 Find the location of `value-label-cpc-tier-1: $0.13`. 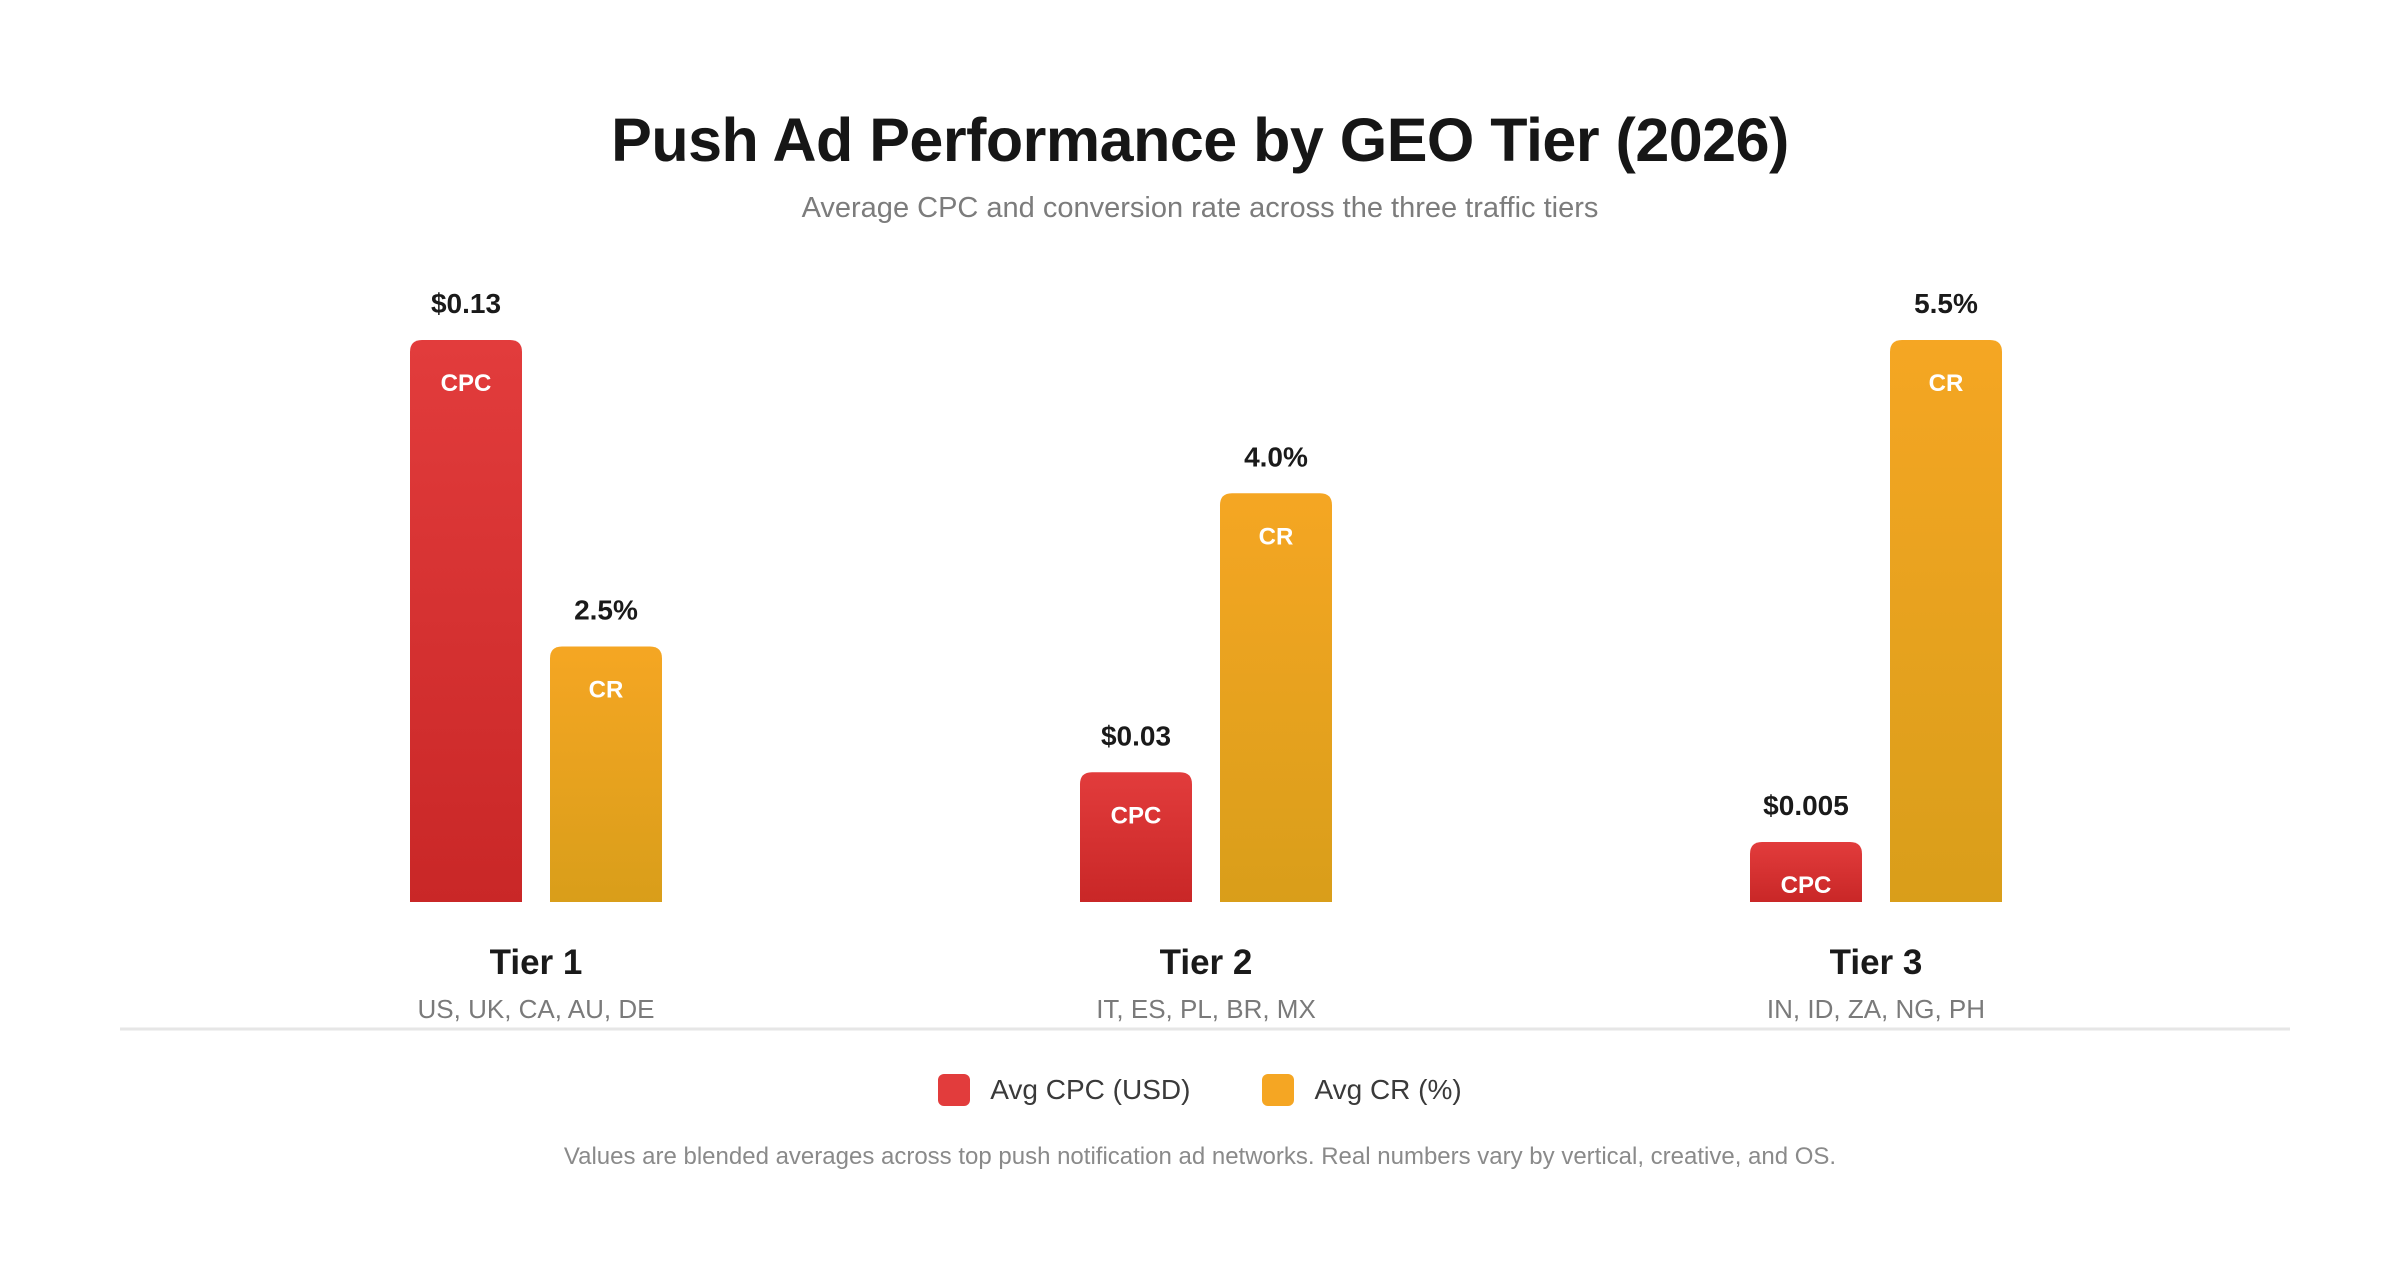

value-label-cpc-tier-1: $0.13 is located at coordinates (466, 303).